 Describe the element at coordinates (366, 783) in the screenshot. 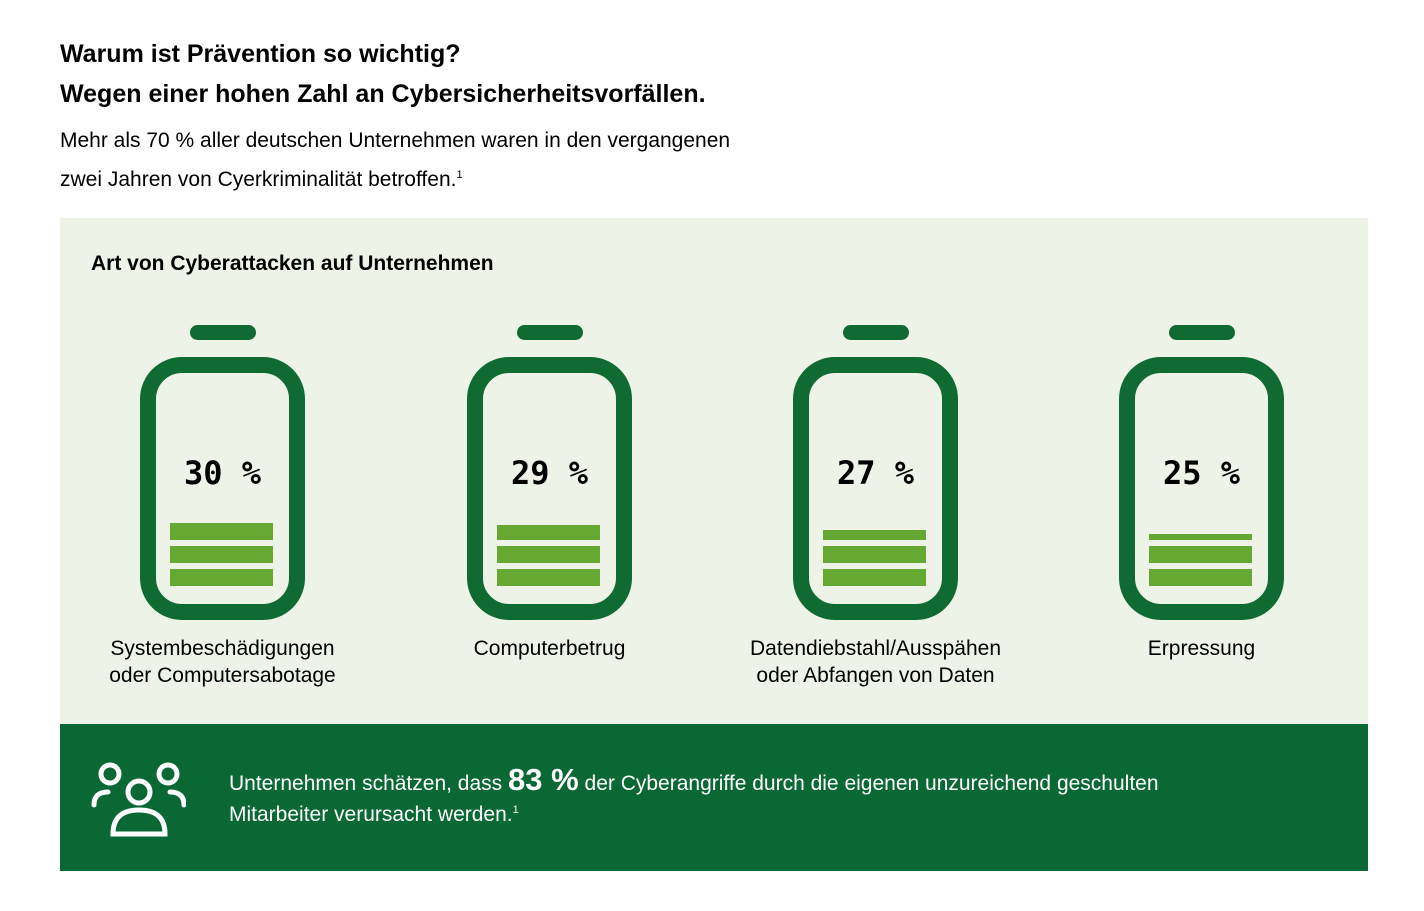

I see `callout-pre: Unternehmen schätzen, dass` at that location.